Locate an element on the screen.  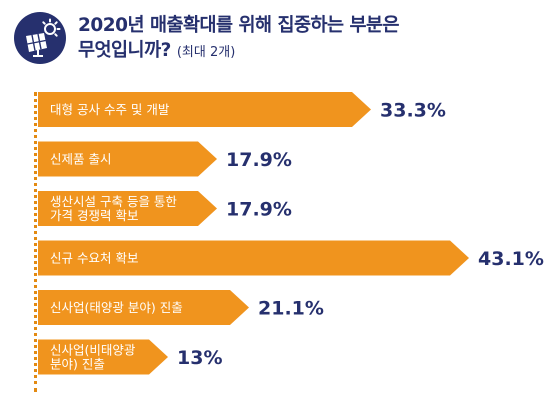
bar-value-label: 21.1% is located at coordinates (291, 309).